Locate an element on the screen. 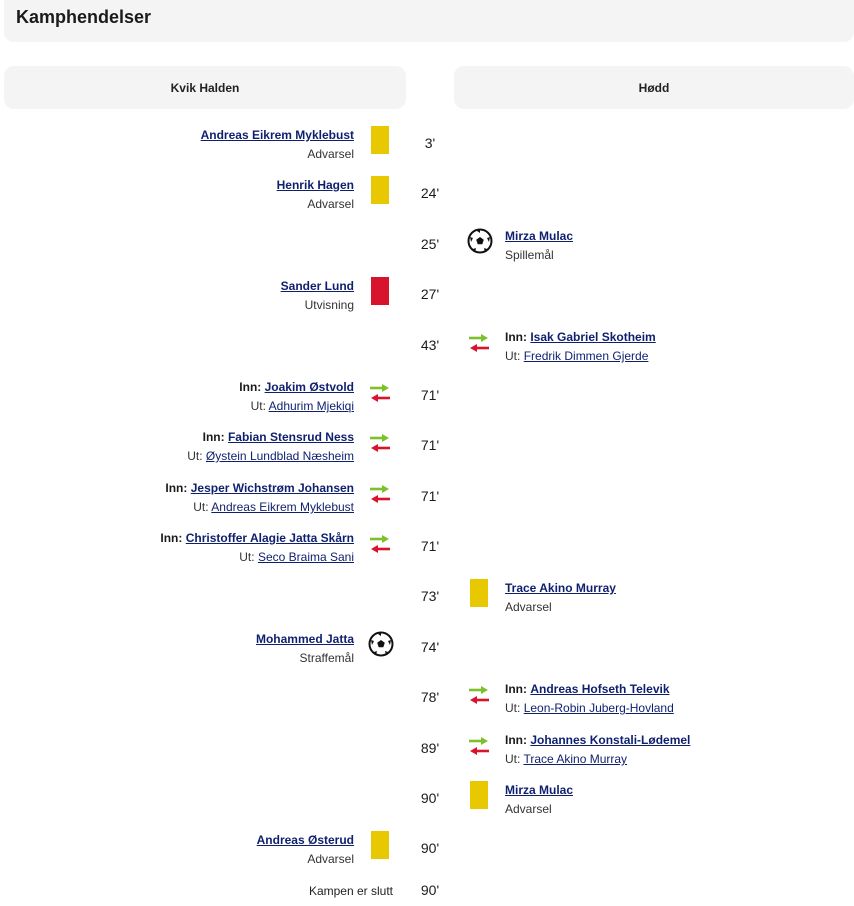 Image resolution: width=854 pixels, height=906 pixels. event-details: Andreas Østerud Advarsel is located at coordinates (305, 850).